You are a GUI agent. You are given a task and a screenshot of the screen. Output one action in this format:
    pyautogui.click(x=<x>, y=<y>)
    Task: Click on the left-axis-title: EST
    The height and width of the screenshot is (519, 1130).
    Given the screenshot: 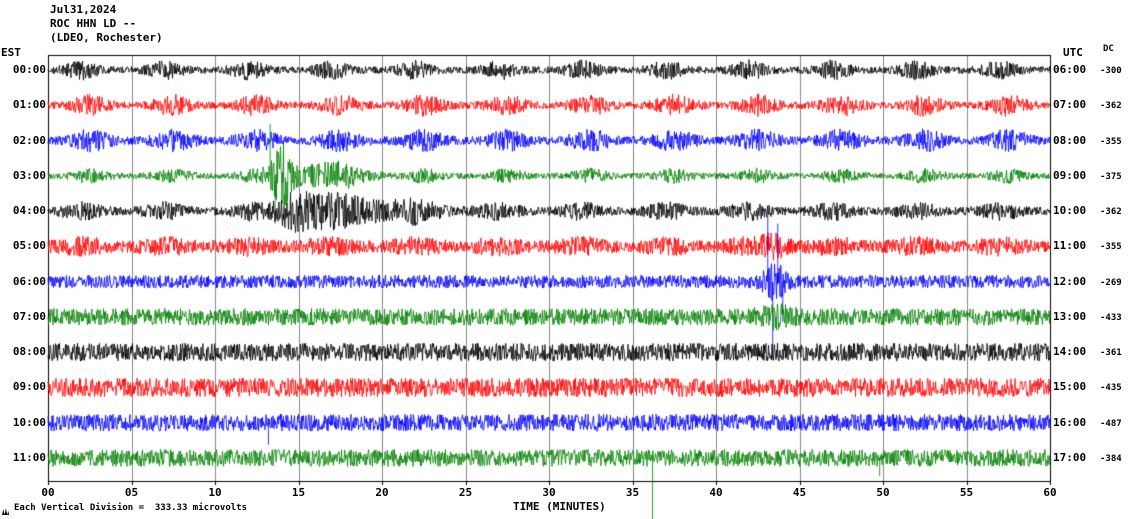 What is the action you would take?
    pyautogui.click(x=11, y=52)
    